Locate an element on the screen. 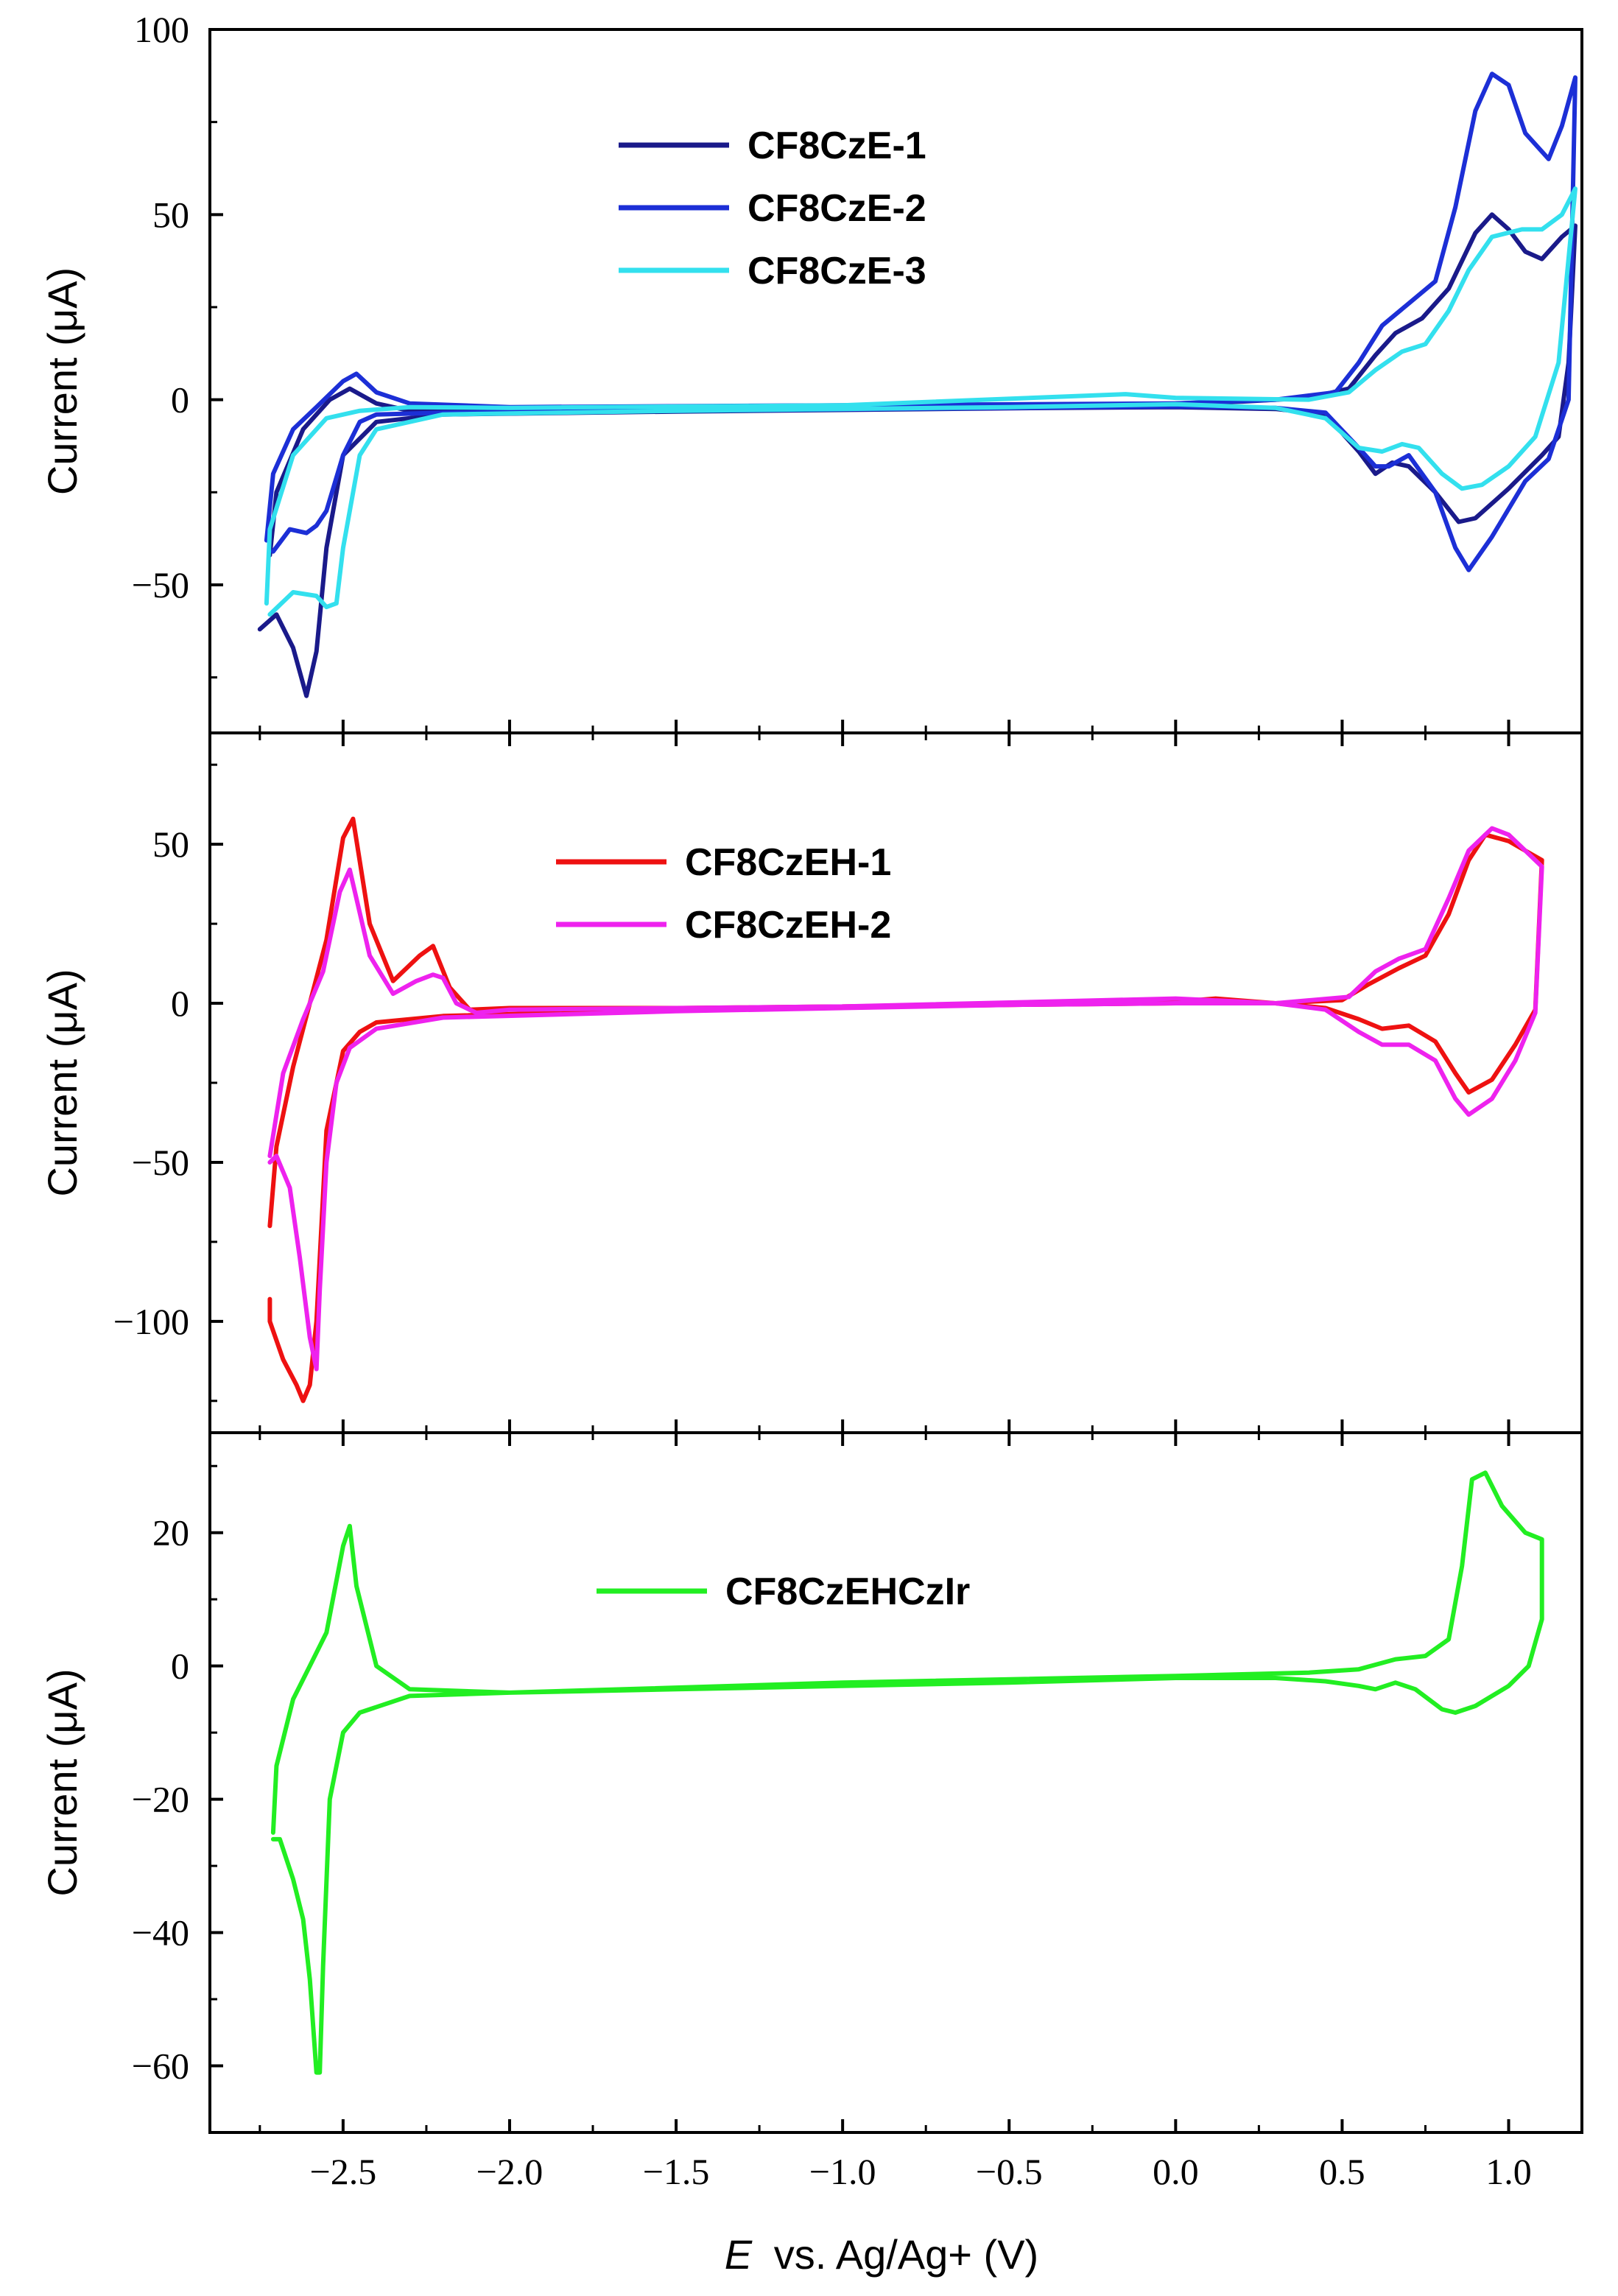  x-axis-tick-labels: −2.5 −2.0 −1.5 −1.0 −0.5 0.0 0.5 1.0 is located at coordinates (921, 2171).